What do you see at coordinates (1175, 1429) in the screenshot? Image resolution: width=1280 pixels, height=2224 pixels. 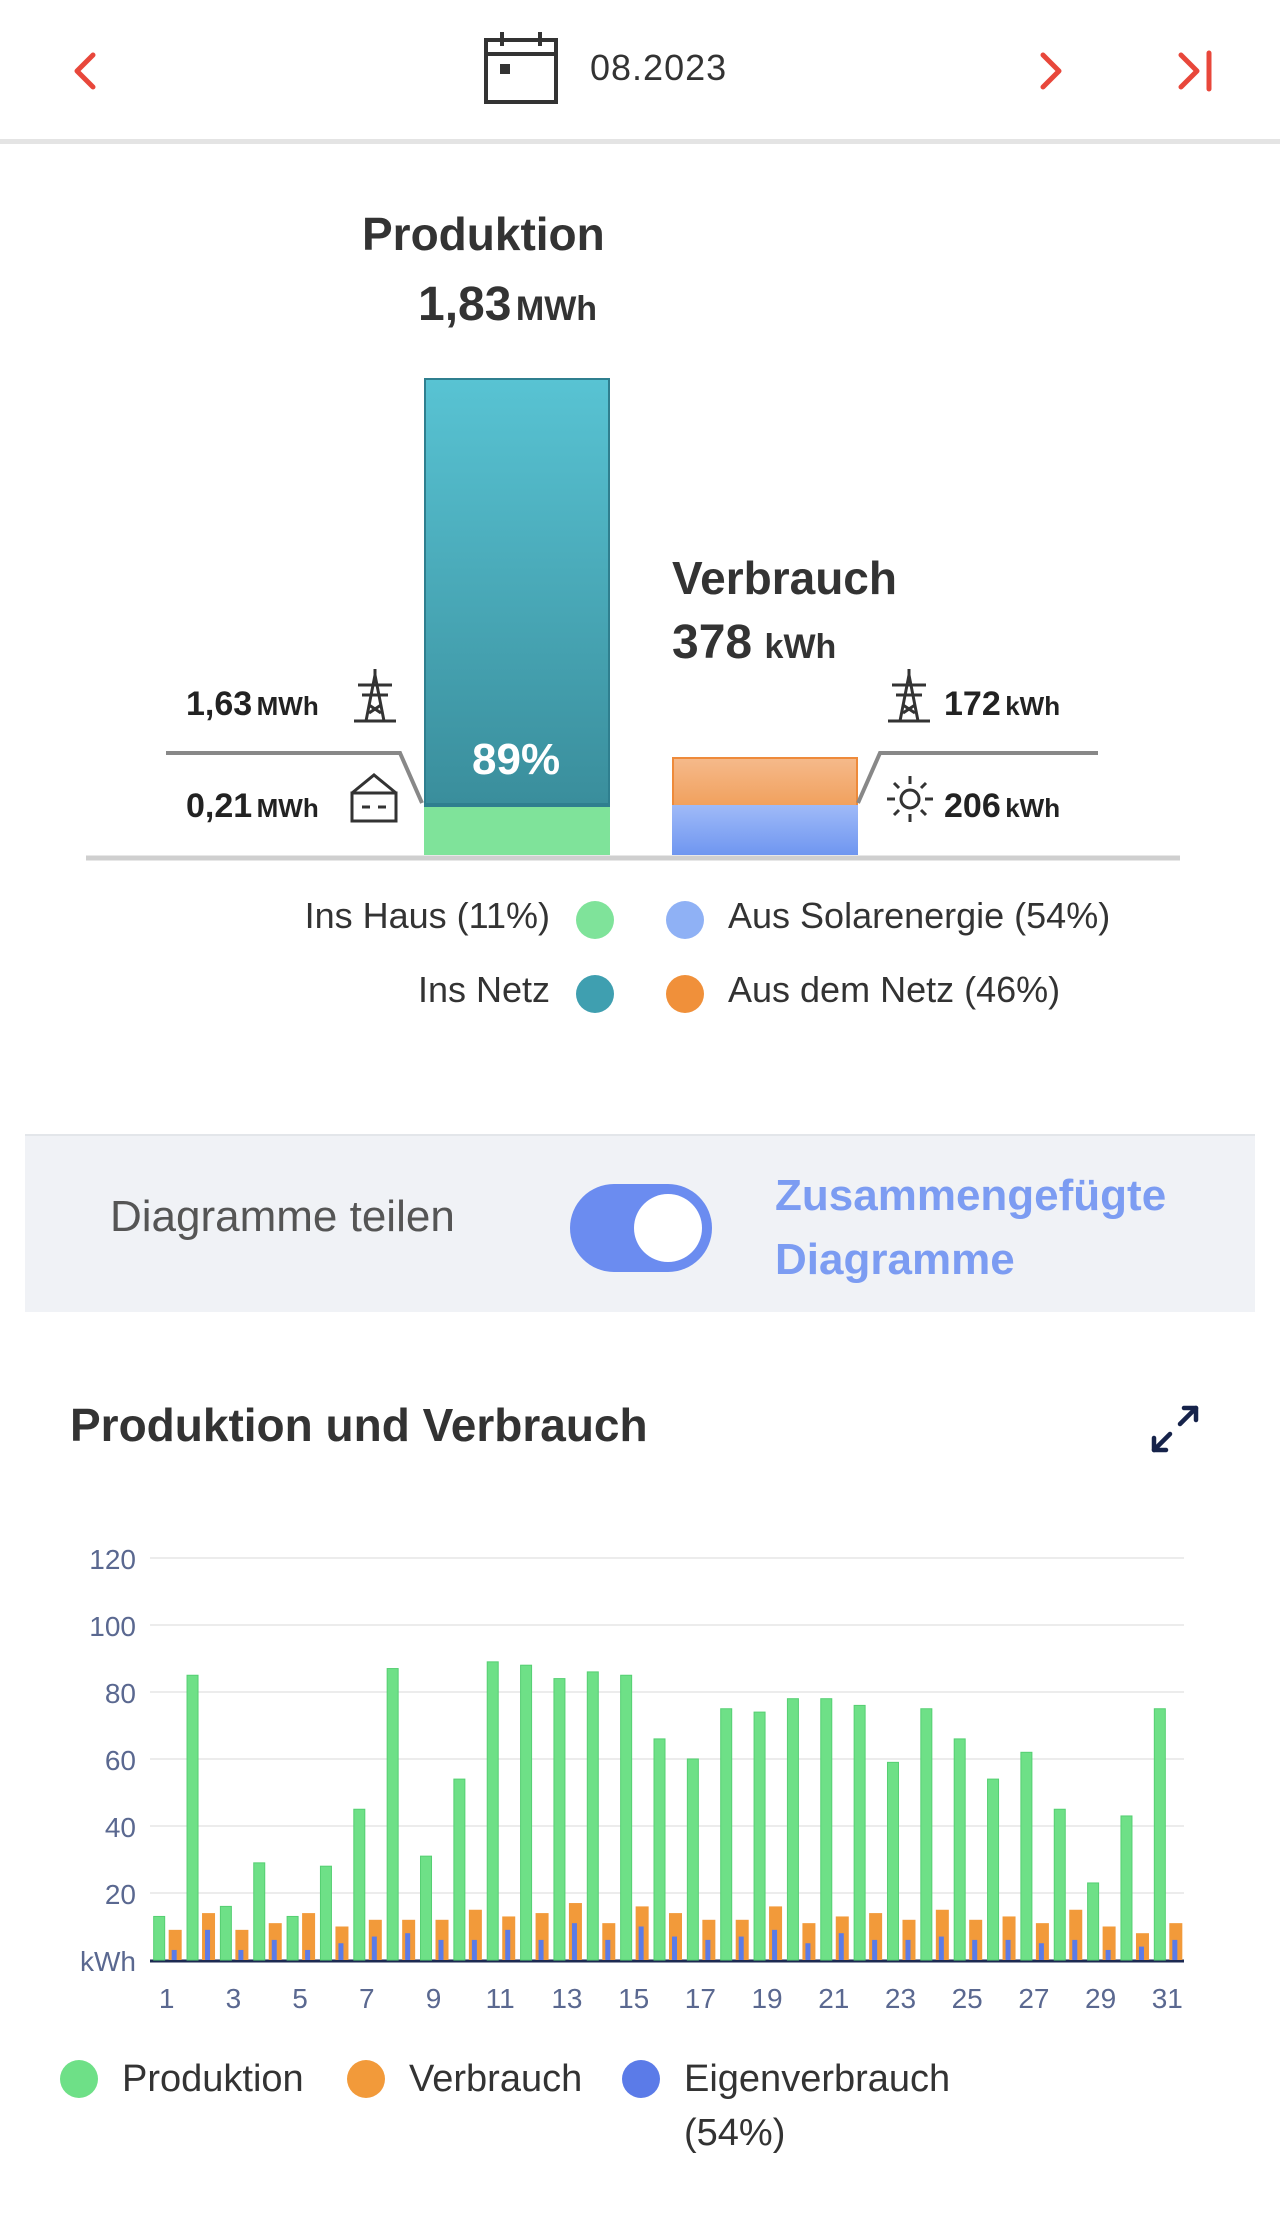 I see `expand-icon` at bounding box center [1175, 1429].